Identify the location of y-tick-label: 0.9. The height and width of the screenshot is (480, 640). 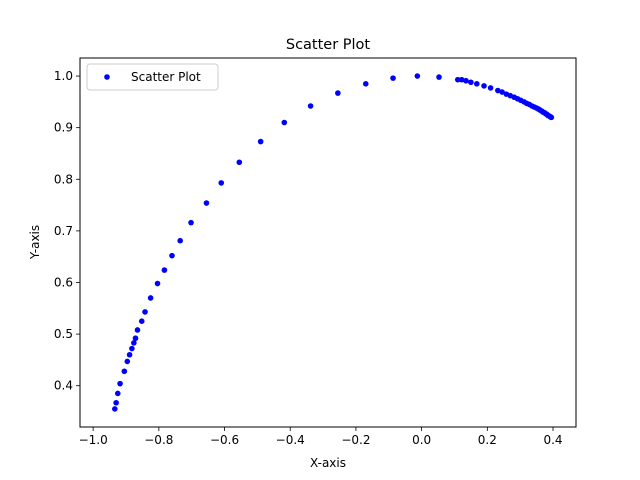
(63, 128).